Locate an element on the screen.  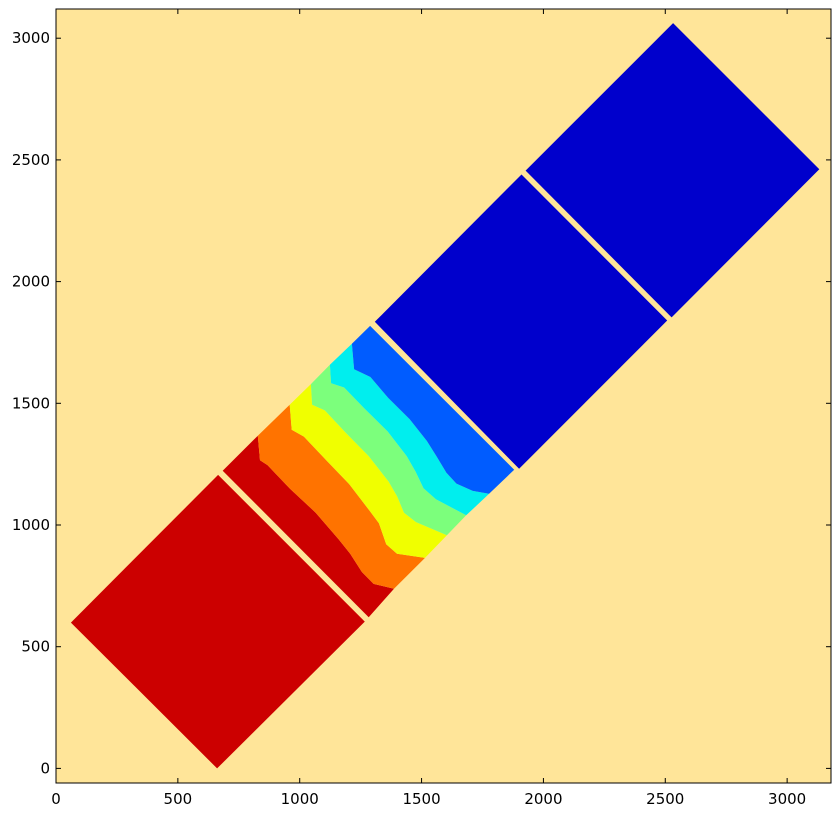
y-tick-label: 0 is located at coordinates (45, 768).